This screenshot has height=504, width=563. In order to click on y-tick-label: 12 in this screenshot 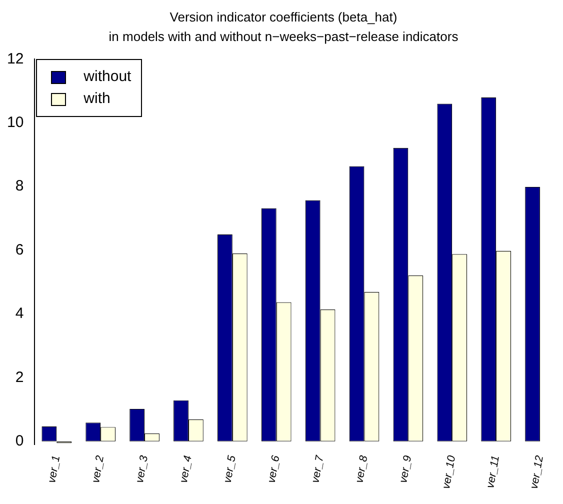, I will do `click(15, 59)`.